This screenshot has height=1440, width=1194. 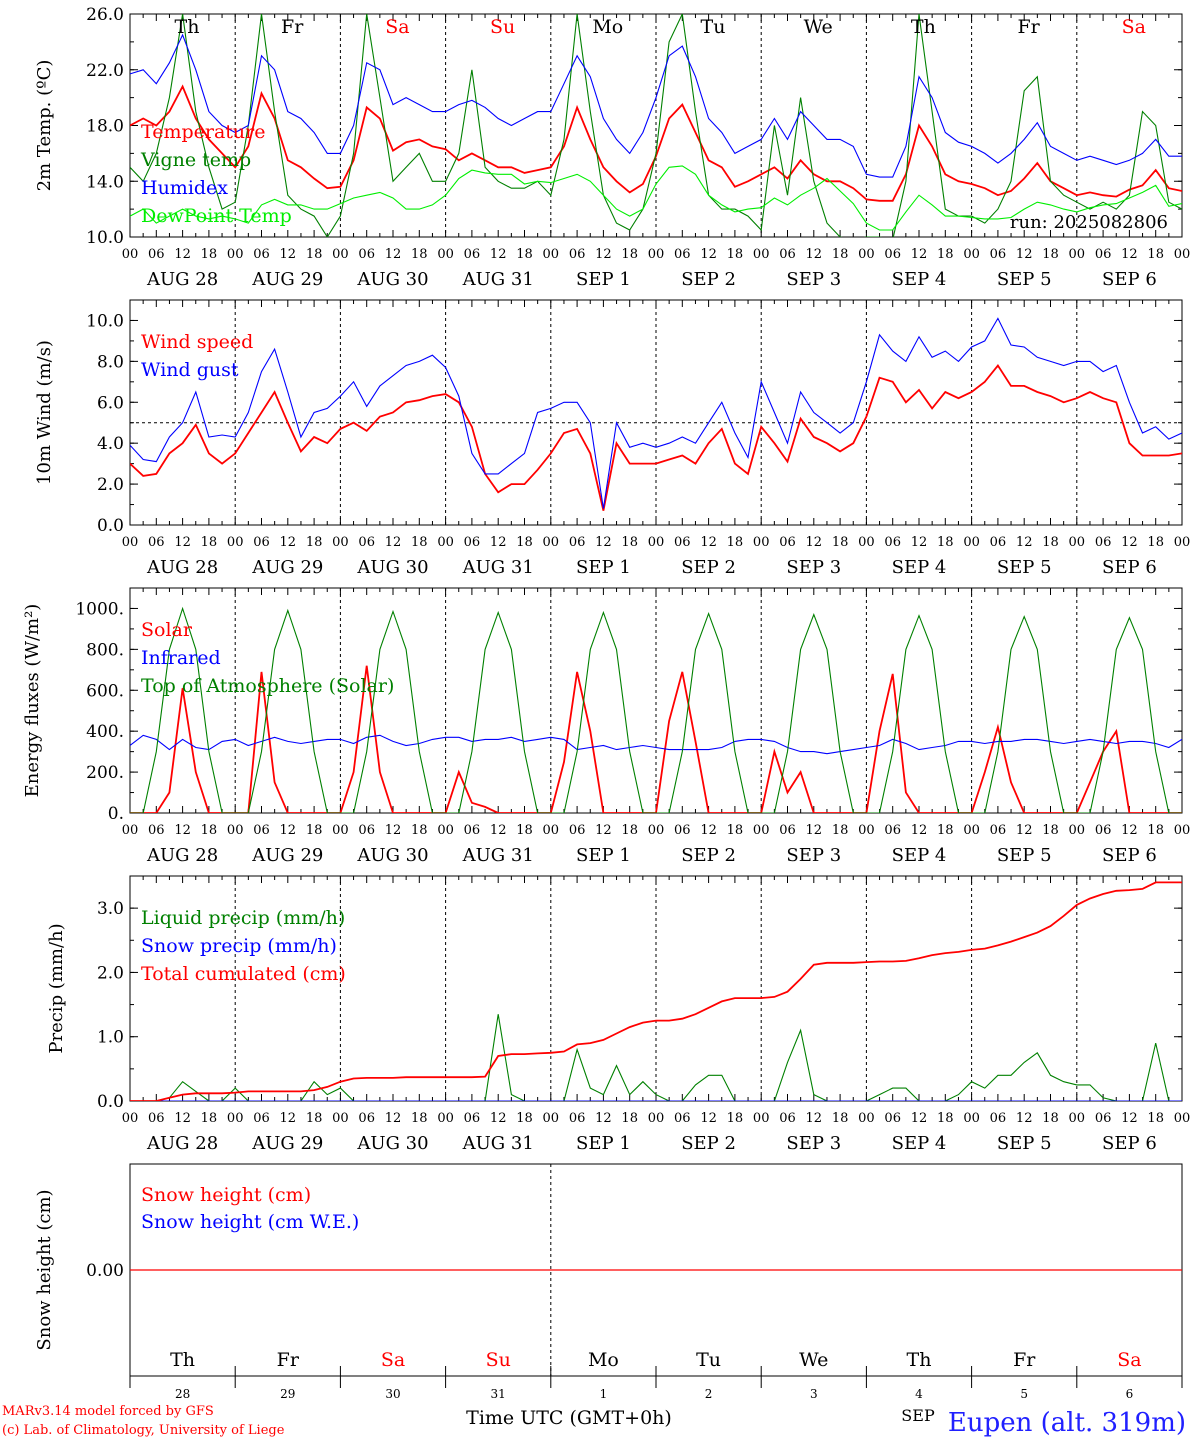 What do you see at coordinates (44, 1269) in the screenshot?
I see `y-axis-label: Snow height (cm)` at bounding box center [44, 1269].